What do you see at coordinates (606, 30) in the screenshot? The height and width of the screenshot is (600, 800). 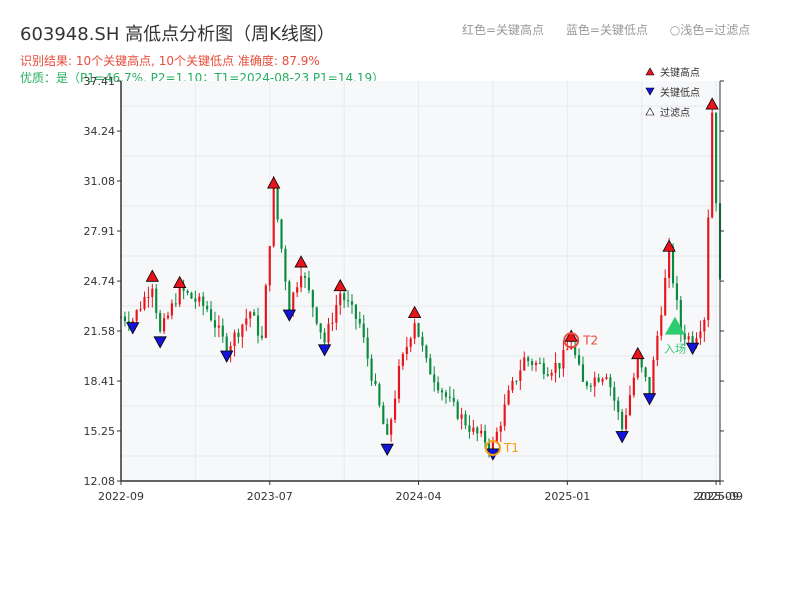 I see `color-key-blue: 蓝色=关键低点` at bounding box center [606, 30].